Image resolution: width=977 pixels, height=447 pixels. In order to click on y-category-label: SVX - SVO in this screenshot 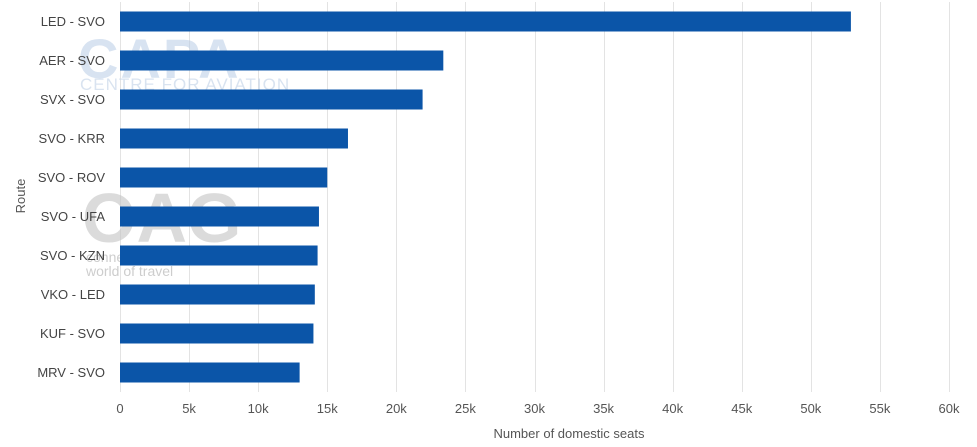, I will do `click(72, 99)`.